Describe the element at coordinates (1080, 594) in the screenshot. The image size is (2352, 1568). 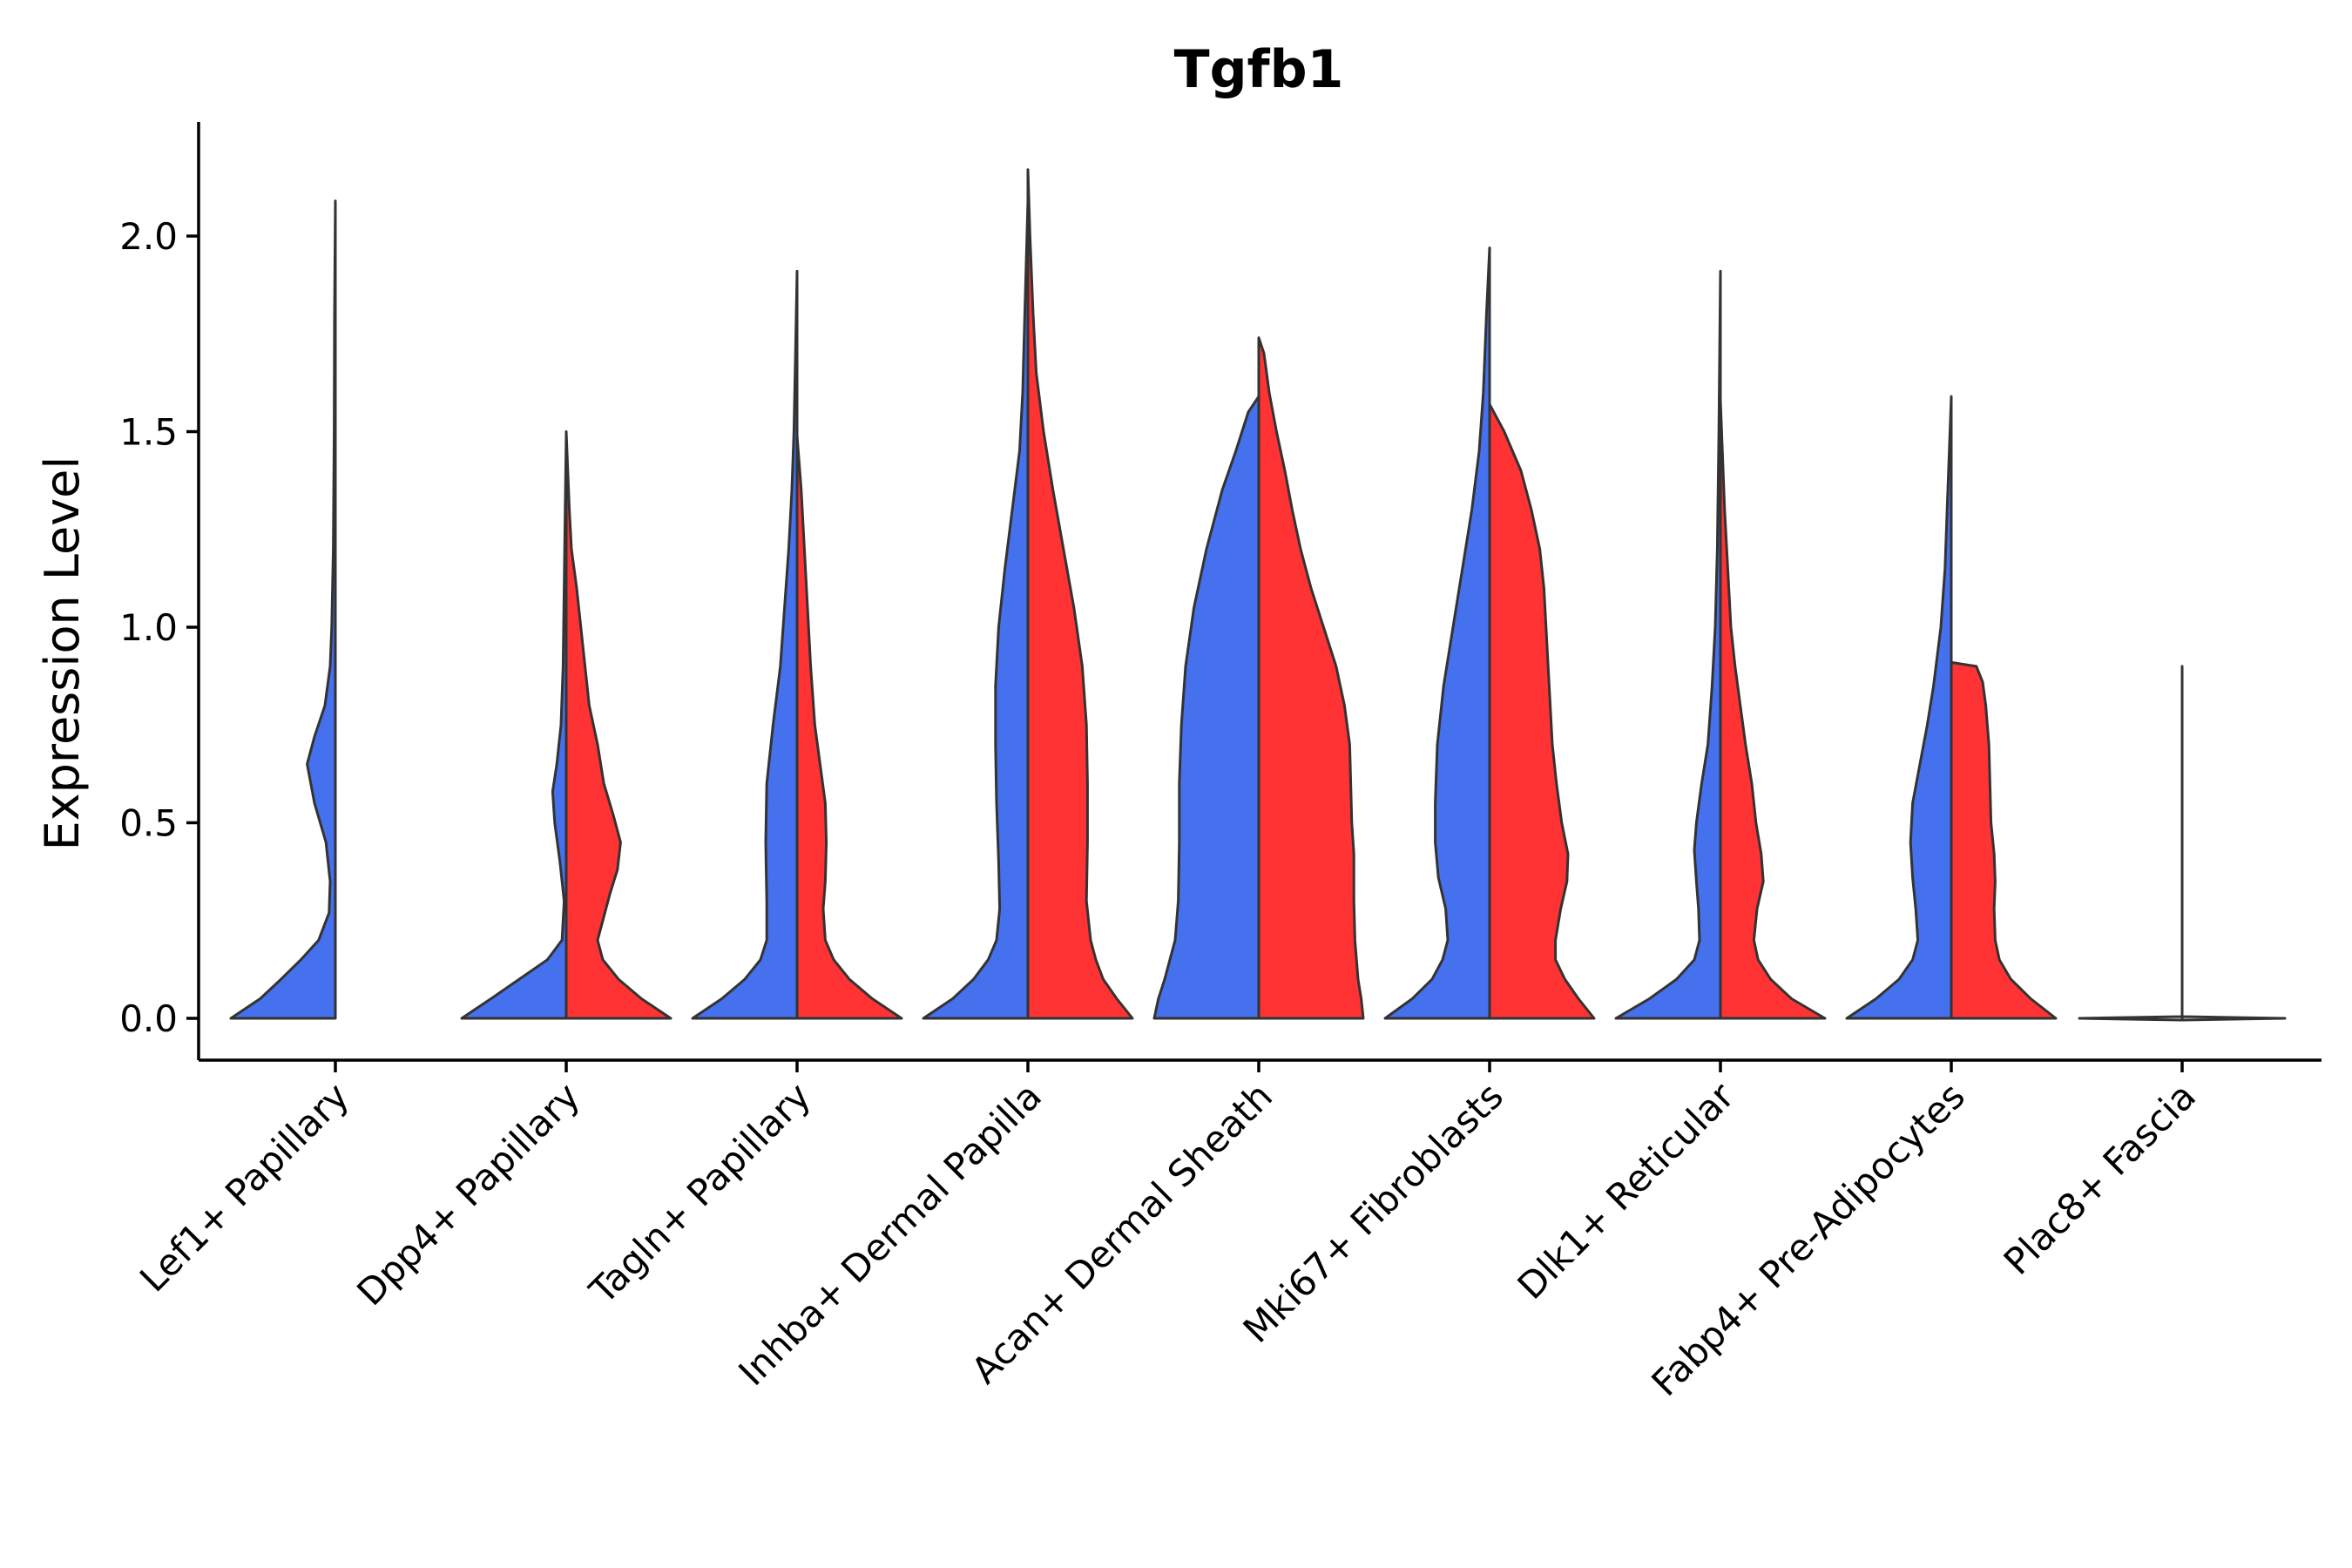
I see `violin-inhba-dermal-papilla-right` at that location.